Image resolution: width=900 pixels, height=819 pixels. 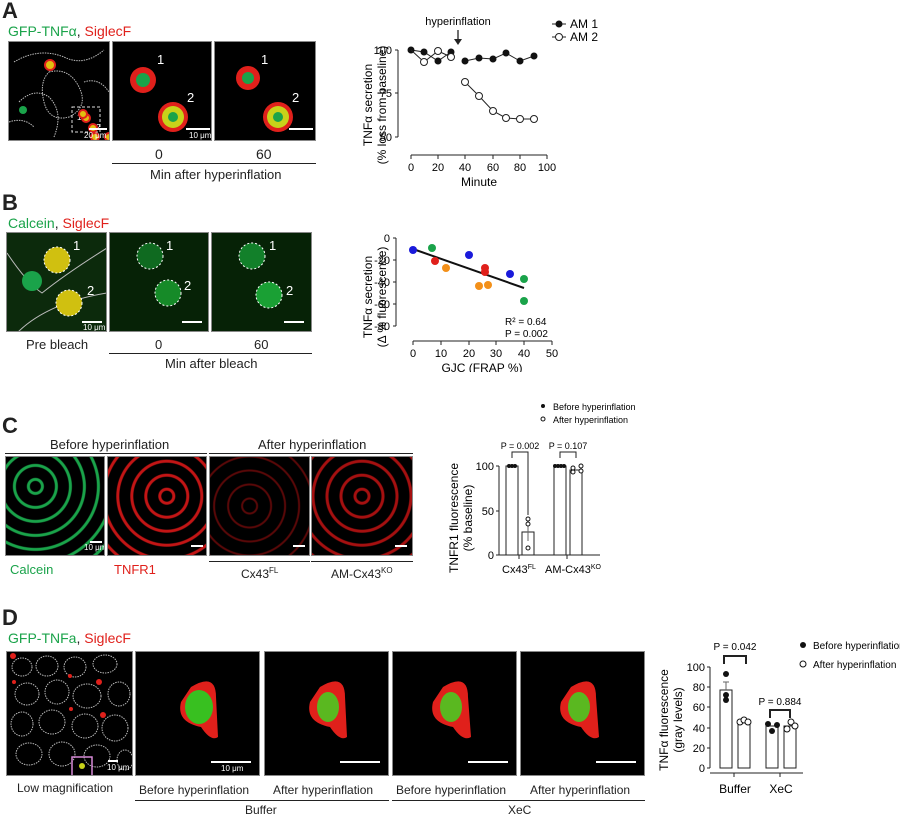 I want to click on panel-c-calcein-image: 10 μm, so click(x=55, y=506).